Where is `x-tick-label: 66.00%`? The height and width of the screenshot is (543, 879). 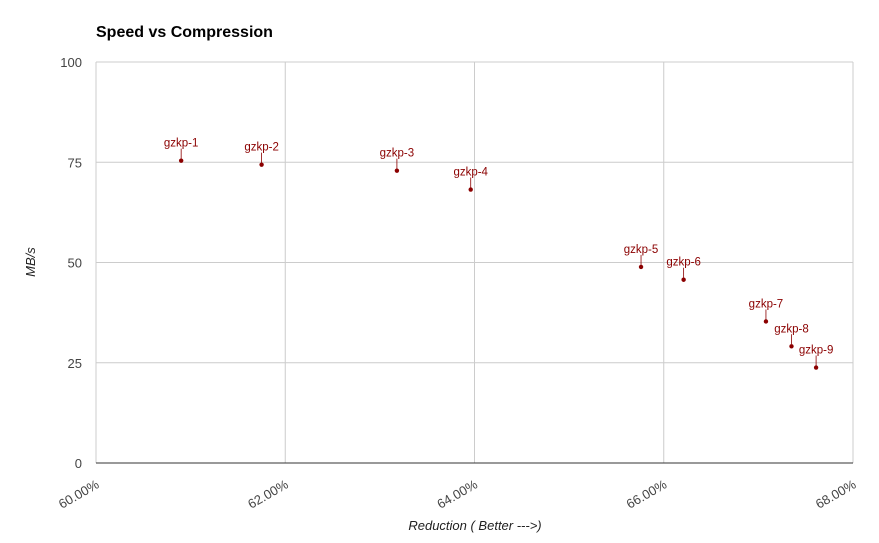 x-tick-label: 66.00% is located at coordinates (647, 493).